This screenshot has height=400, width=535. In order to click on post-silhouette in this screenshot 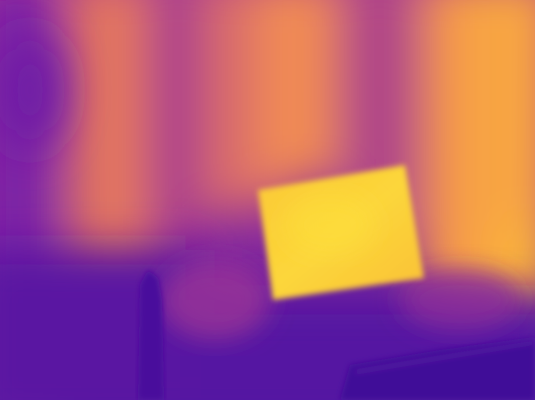, I will do `click(151, 335)`.